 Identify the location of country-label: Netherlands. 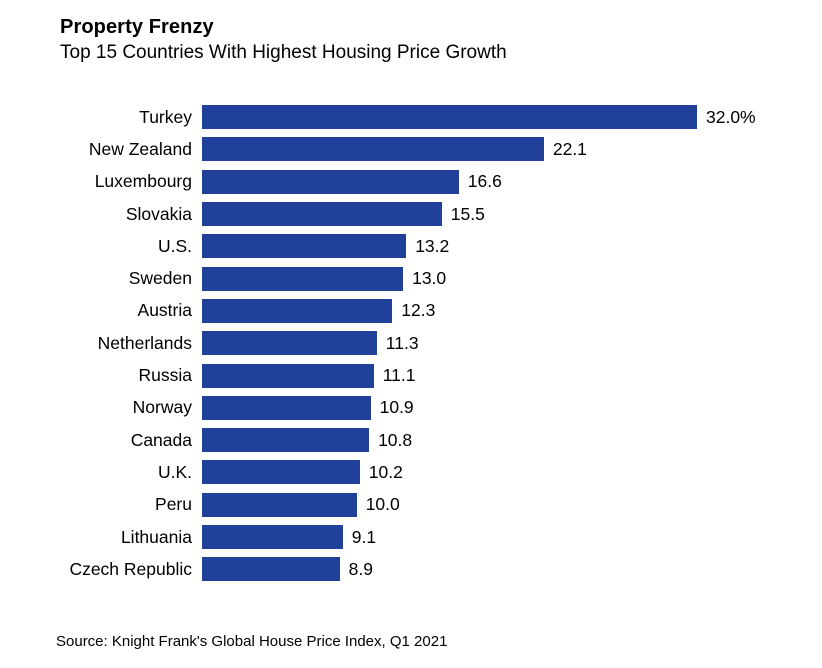
(144, 342).